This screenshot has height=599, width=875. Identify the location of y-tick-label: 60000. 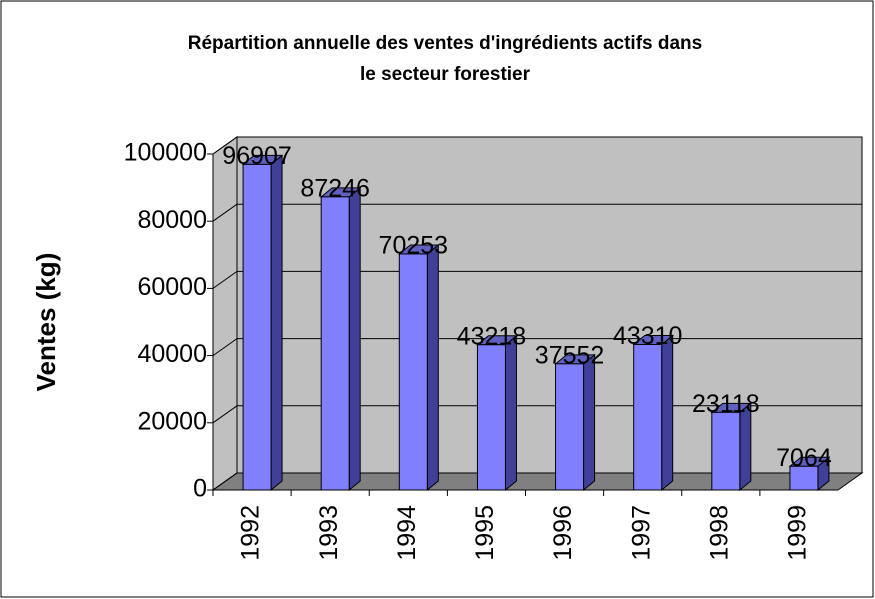
(172, 287).